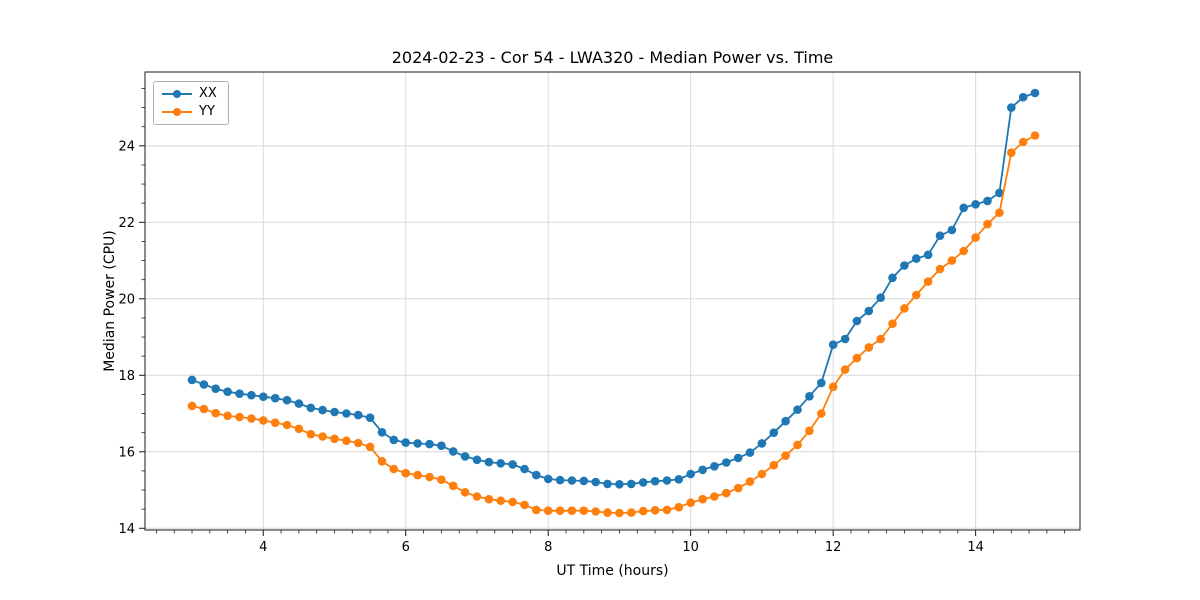 Image resolution: width=1200 pixels, height=600 pixels. Describe the element at coordinates (406, 547) in the screenshot. I see `x-tick-label: 6` at that location.